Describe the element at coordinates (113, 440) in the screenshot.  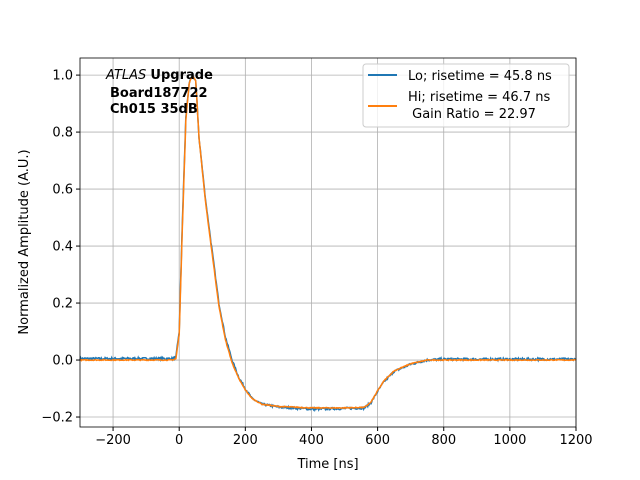
I see `x-tick-label: −200` at that location.